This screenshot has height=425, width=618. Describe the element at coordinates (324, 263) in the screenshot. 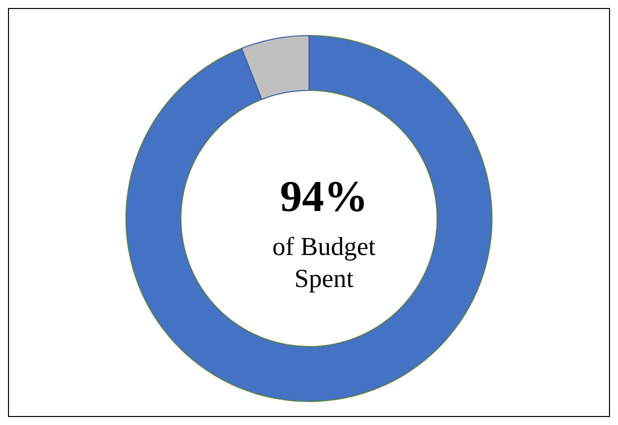

I see `text: of Budget Spent` at that location.